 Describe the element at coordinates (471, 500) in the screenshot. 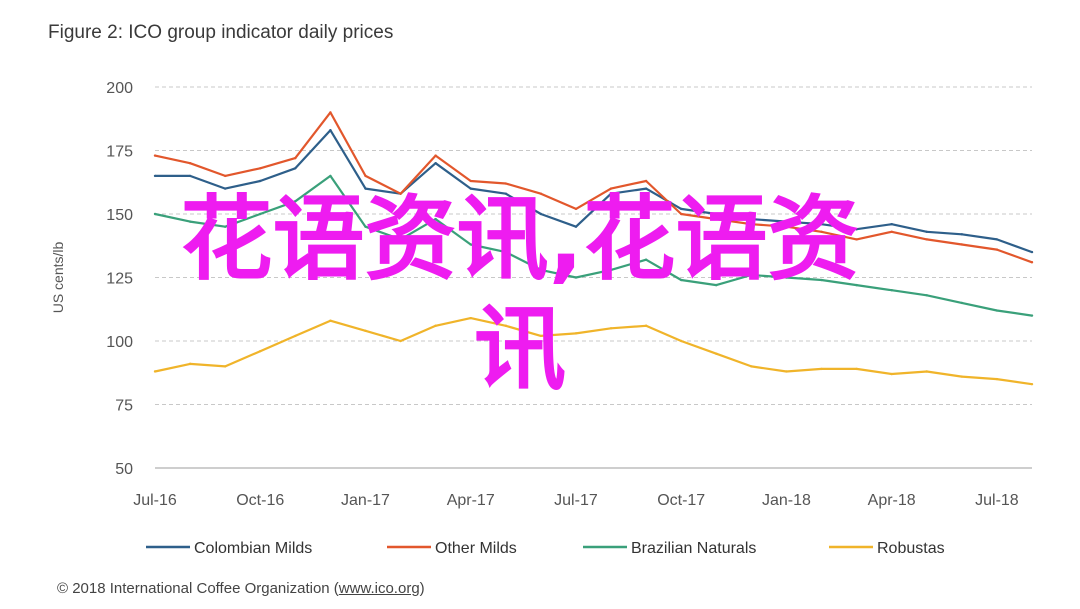

I see `x-tick-label: Apr-17` at that location.